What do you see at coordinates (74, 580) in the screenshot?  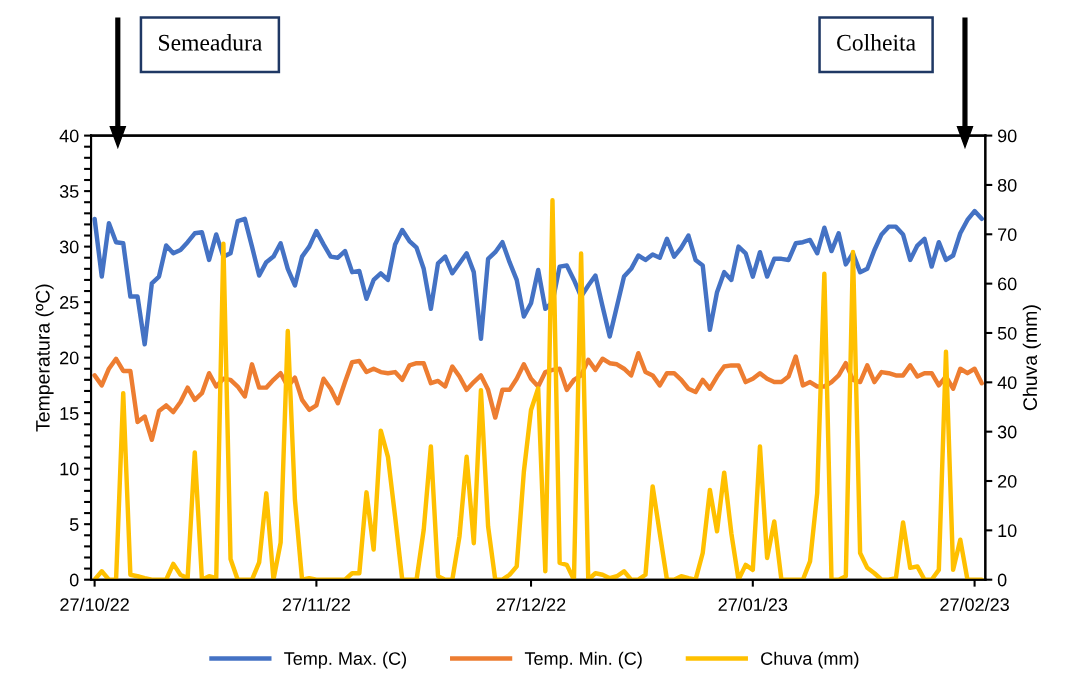 I see `y-tick-label: 0` at bounding box center [74, 580].